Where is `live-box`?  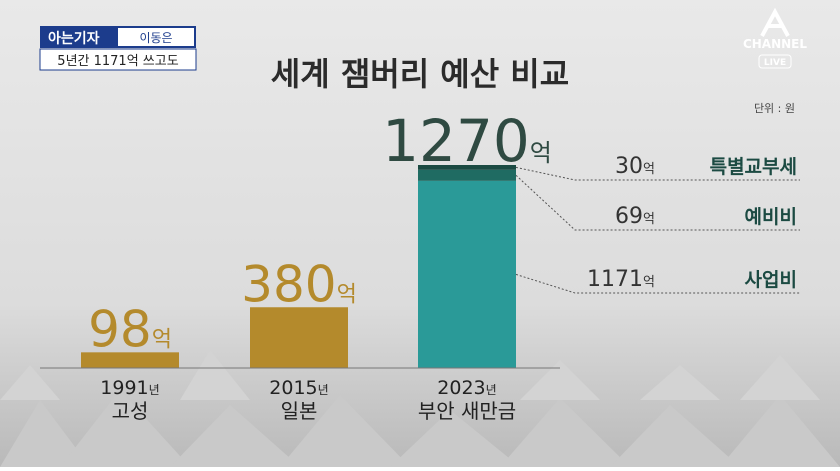
live-box is located at coordinates (775, 61).